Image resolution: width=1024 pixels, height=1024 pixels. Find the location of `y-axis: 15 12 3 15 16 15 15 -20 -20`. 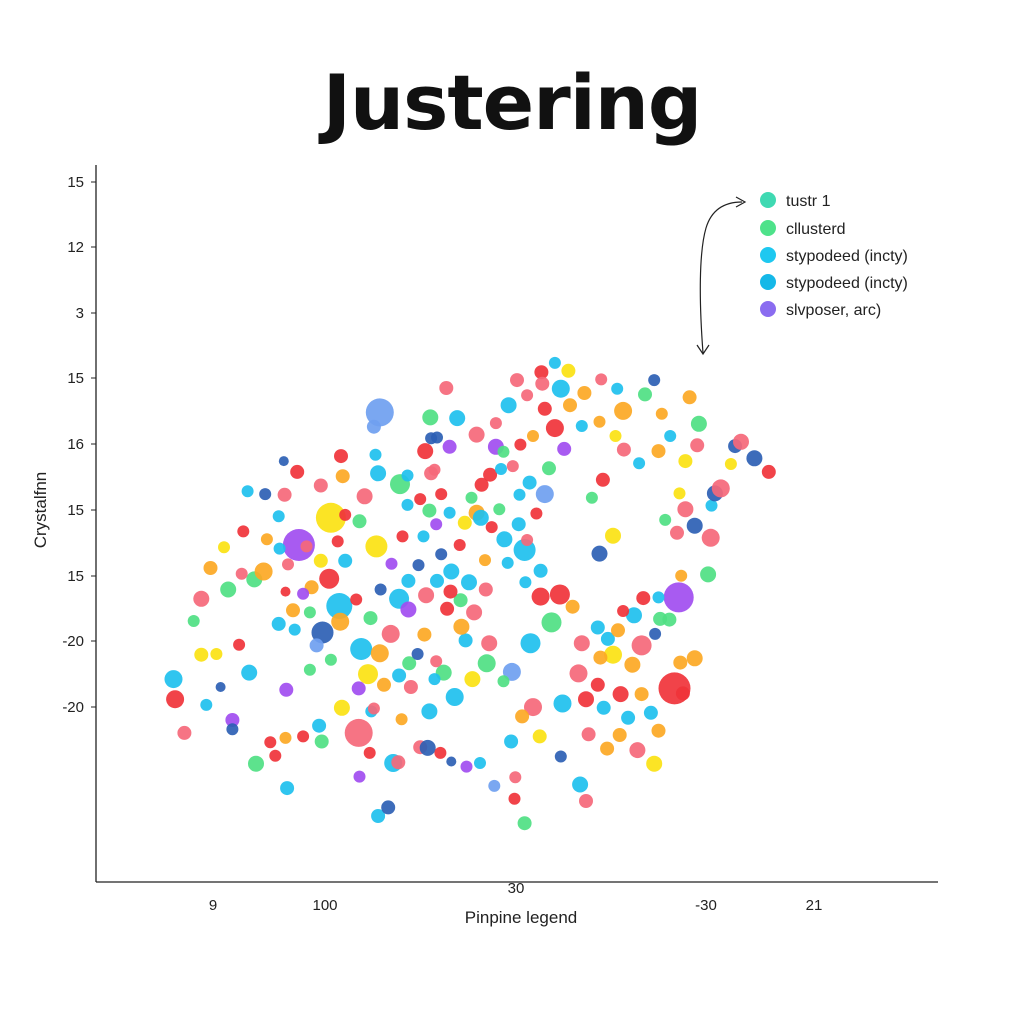

y-axis: 15 12 3 15 16 15 15 -20 -20 is located at coordinates (79, 445).